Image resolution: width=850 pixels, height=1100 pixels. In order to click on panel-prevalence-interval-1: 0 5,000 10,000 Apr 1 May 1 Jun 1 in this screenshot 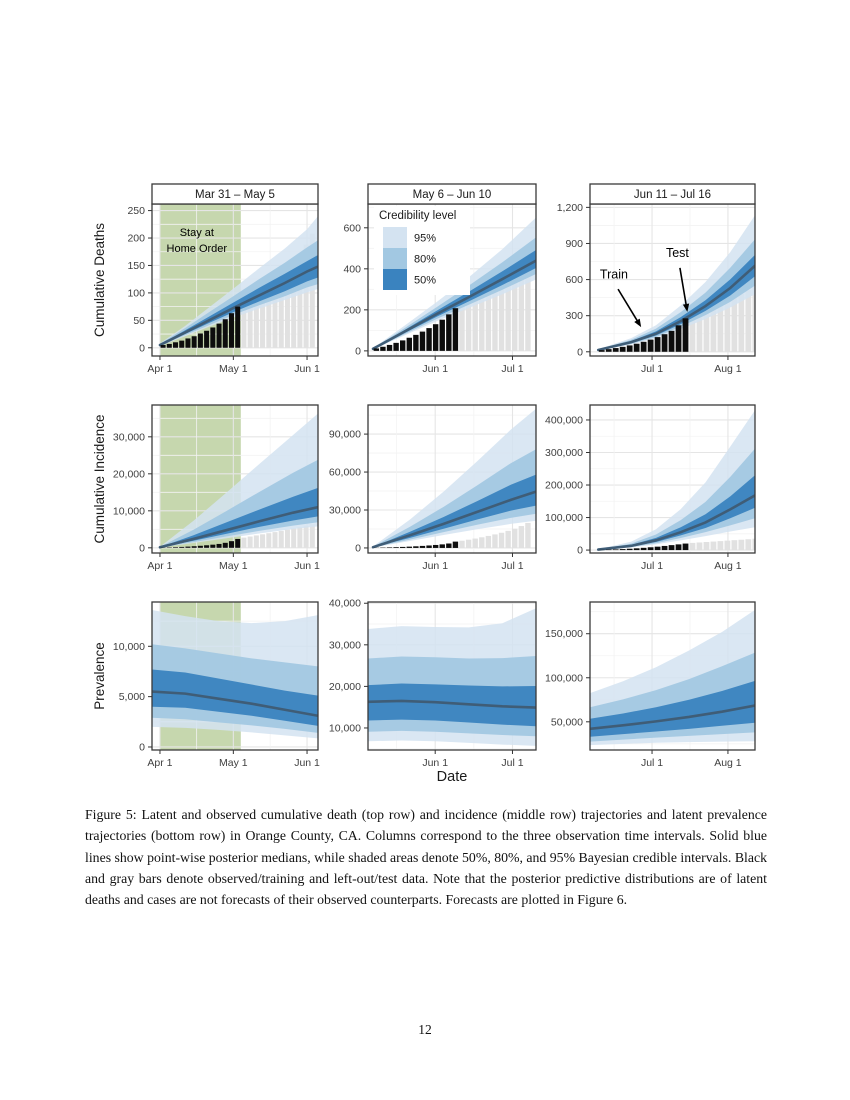, I will do `click(216, 685)`.